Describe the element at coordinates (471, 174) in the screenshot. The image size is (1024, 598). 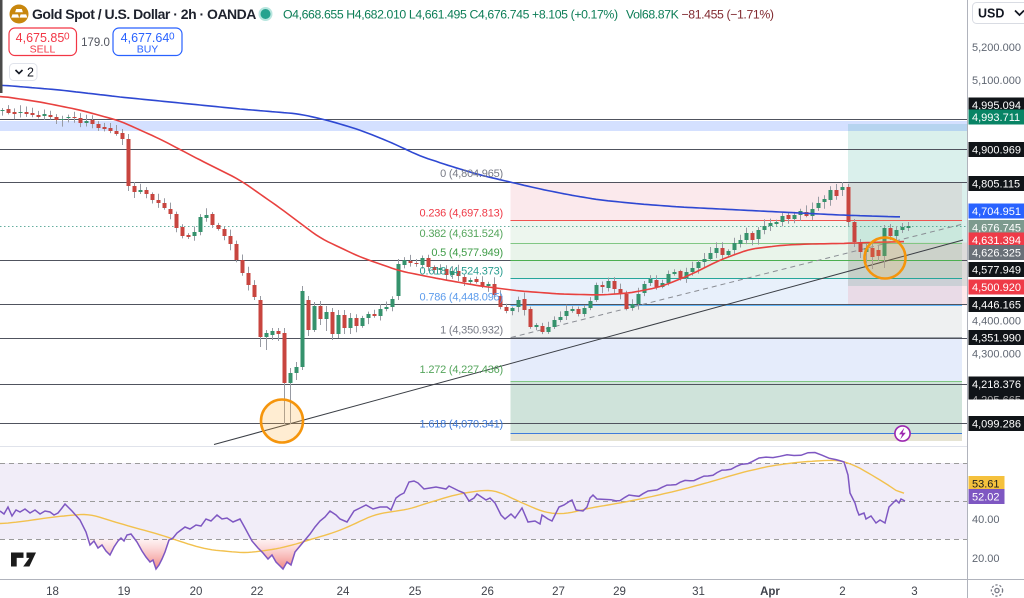
I see `svg-text: 0 (4,804.965)` at that location.